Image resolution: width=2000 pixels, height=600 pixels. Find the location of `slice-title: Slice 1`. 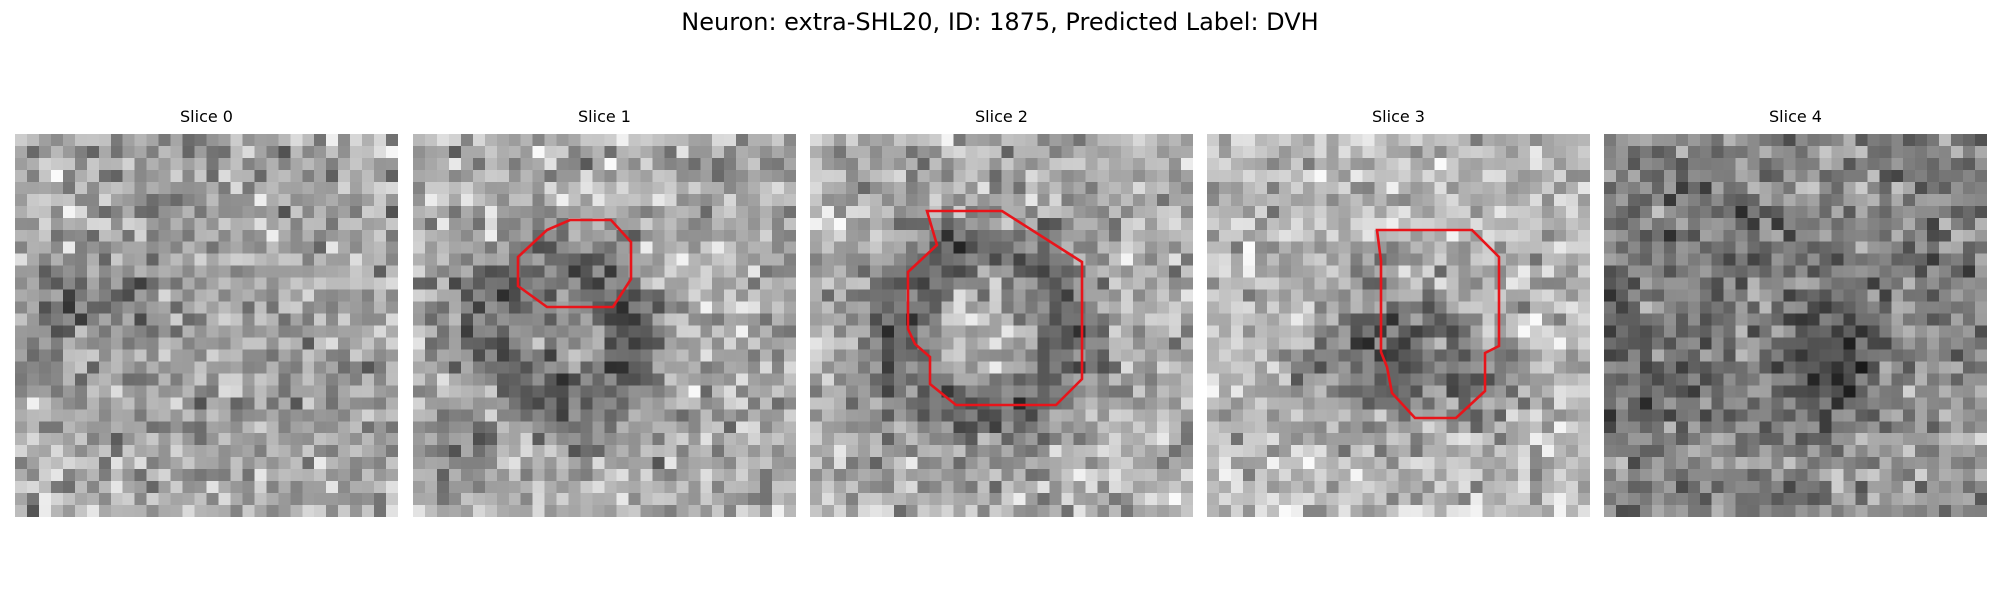

slice-title: Slice 1 is located at coordinates (604, 116).